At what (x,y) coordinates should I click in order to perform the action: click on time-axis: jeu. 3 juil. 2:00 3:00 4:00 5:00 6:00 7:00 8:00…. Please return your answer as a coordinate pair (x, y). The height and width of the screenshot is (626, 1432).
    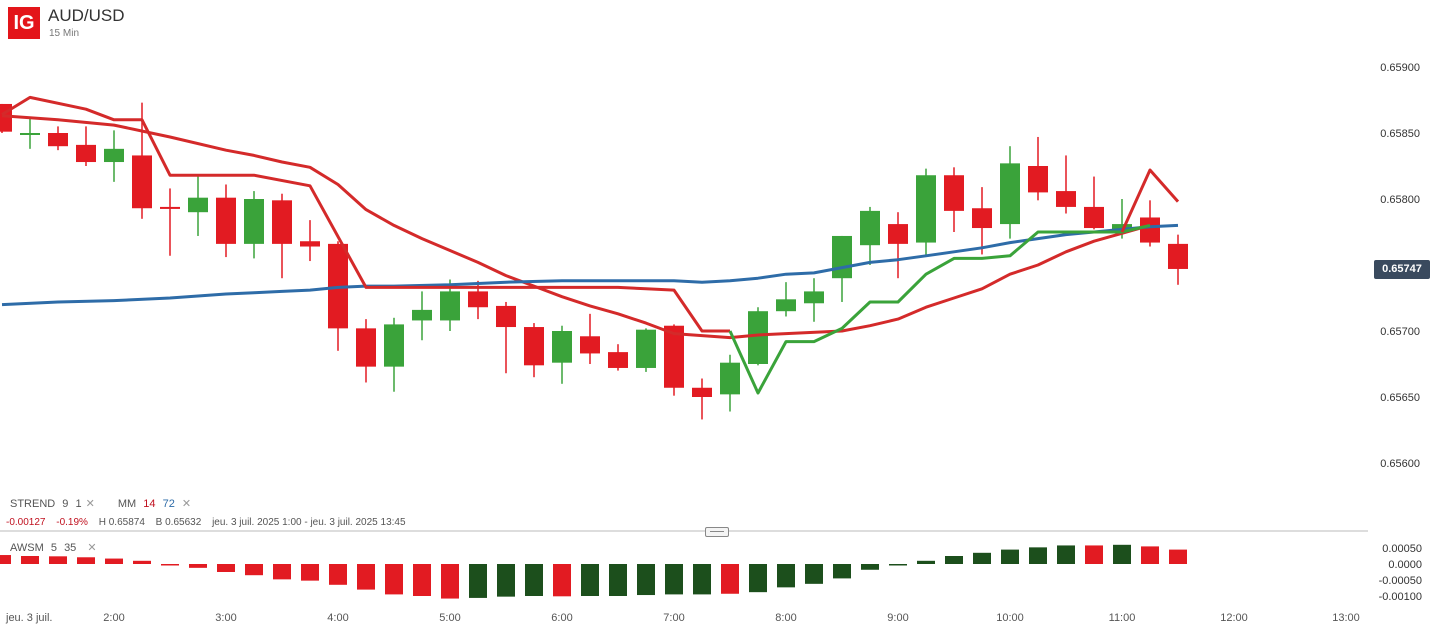
    Looking at the image, I should click on (682, 618).